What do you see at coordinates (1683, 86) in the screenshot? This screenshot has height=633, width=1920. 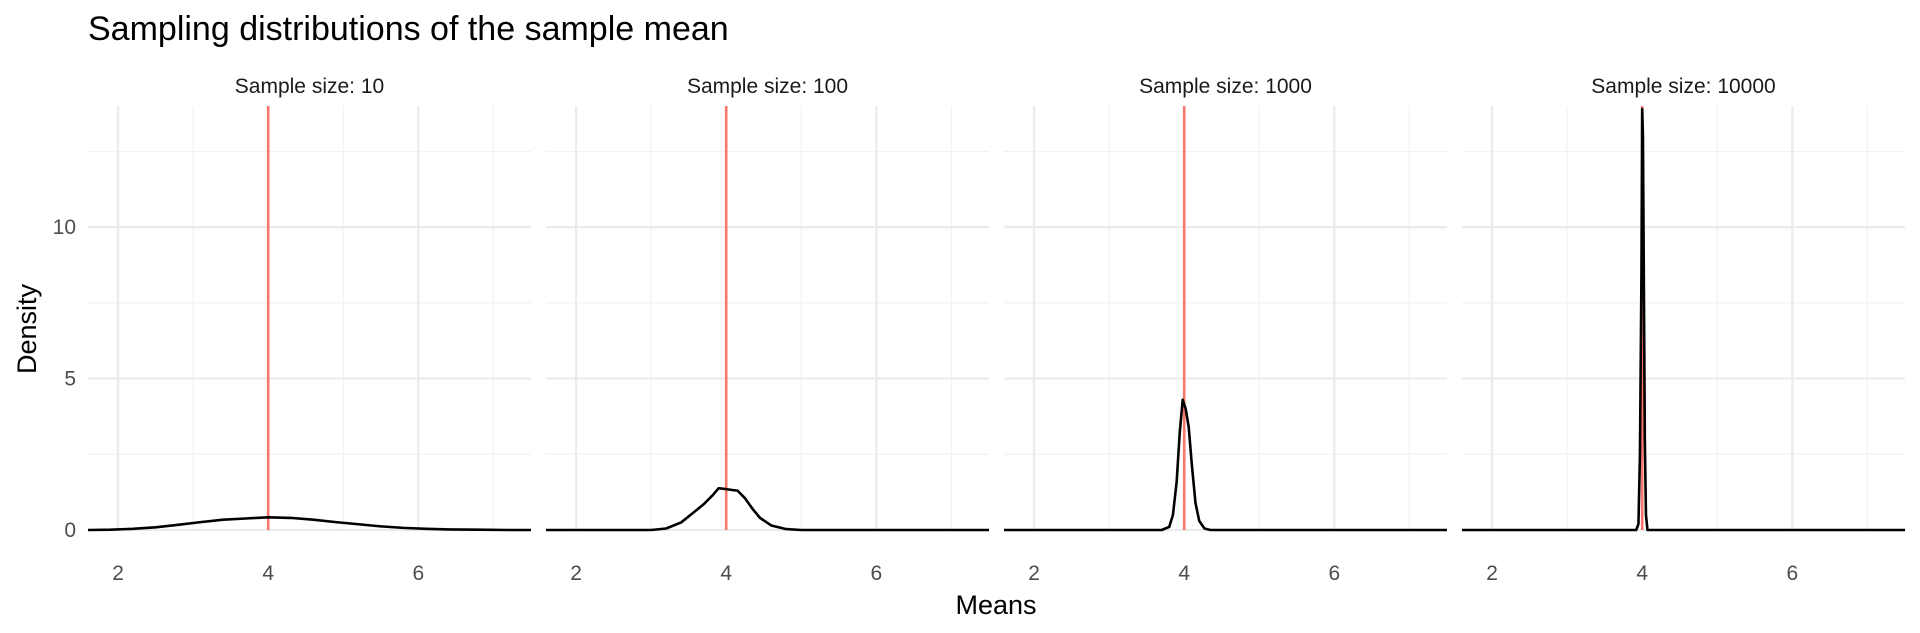 I see `facet-strip-label: Sample size: 10000` at bounding box center [1683, 86].